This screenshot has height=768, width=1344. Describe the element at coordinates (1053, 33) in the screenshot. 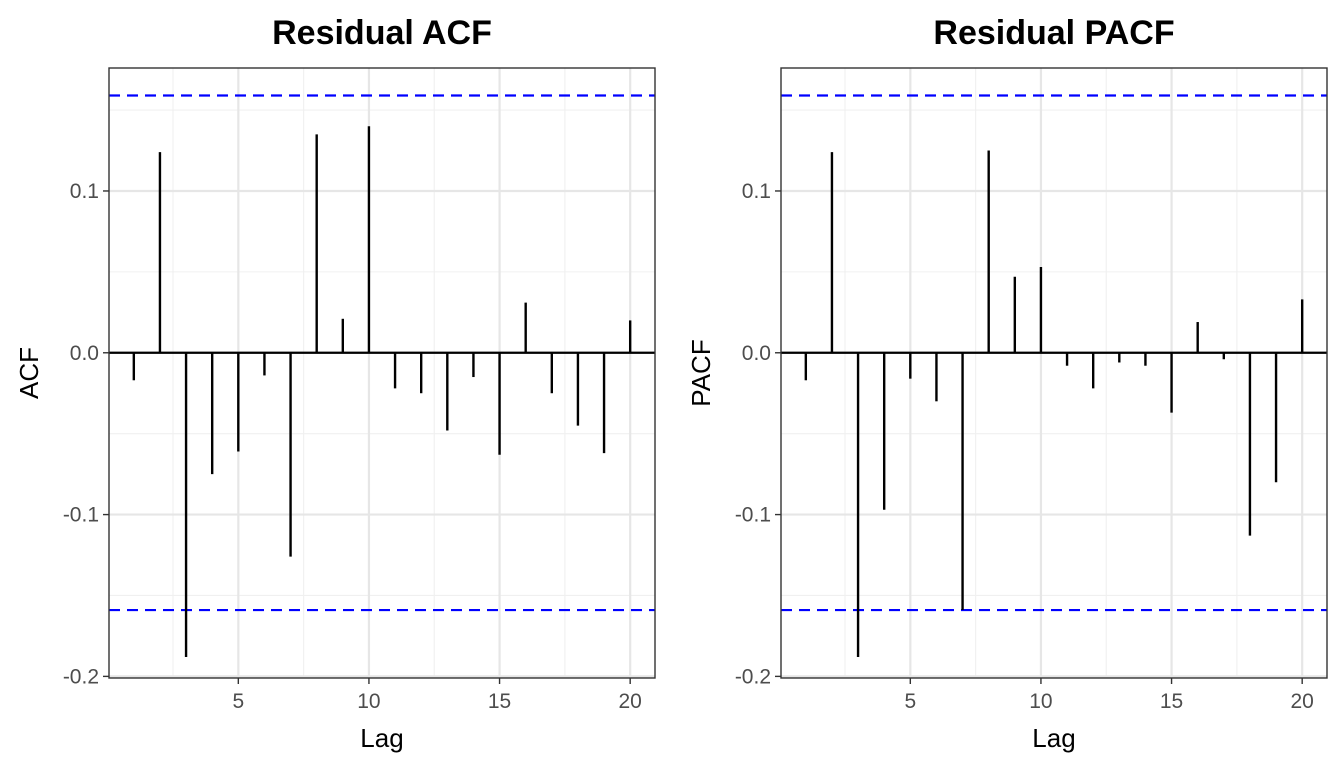

I see `pacf-chart-title: Residual PACF` at that location.